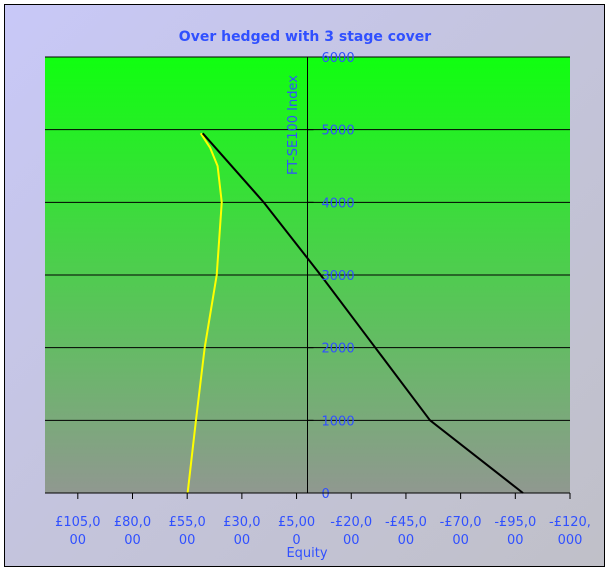 This screenshot has height=573, width=609. Describe the element at coordinates (338, 203) in the screenshot. I see `y-tick-label: 4000` at that location.